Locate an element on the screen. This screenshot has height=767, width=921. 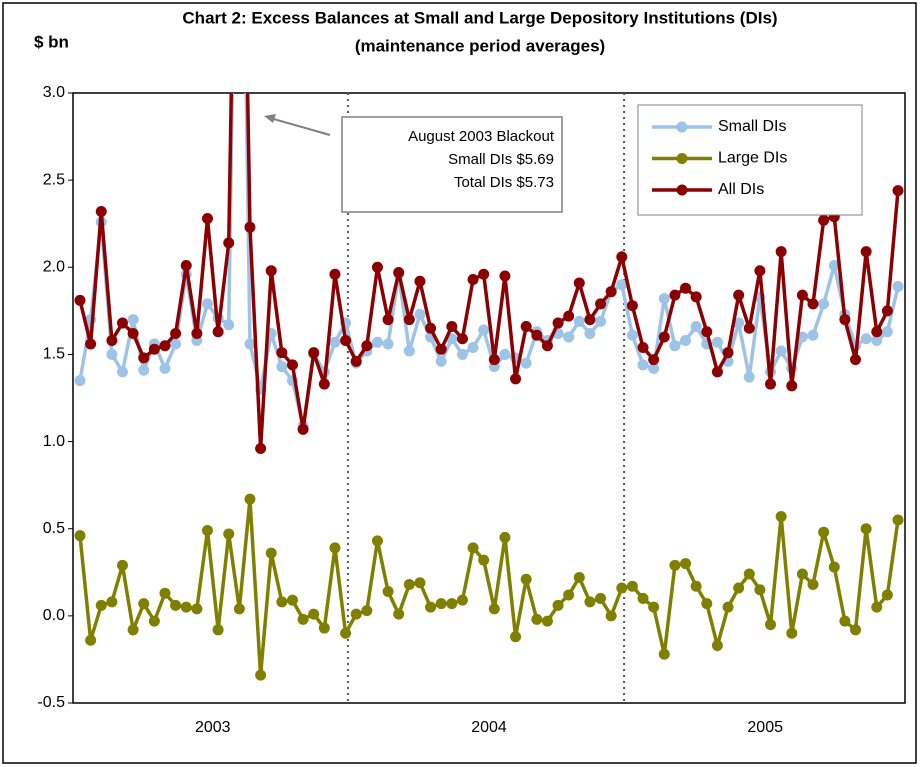
annotation-box is located at coordinates (452, 164).